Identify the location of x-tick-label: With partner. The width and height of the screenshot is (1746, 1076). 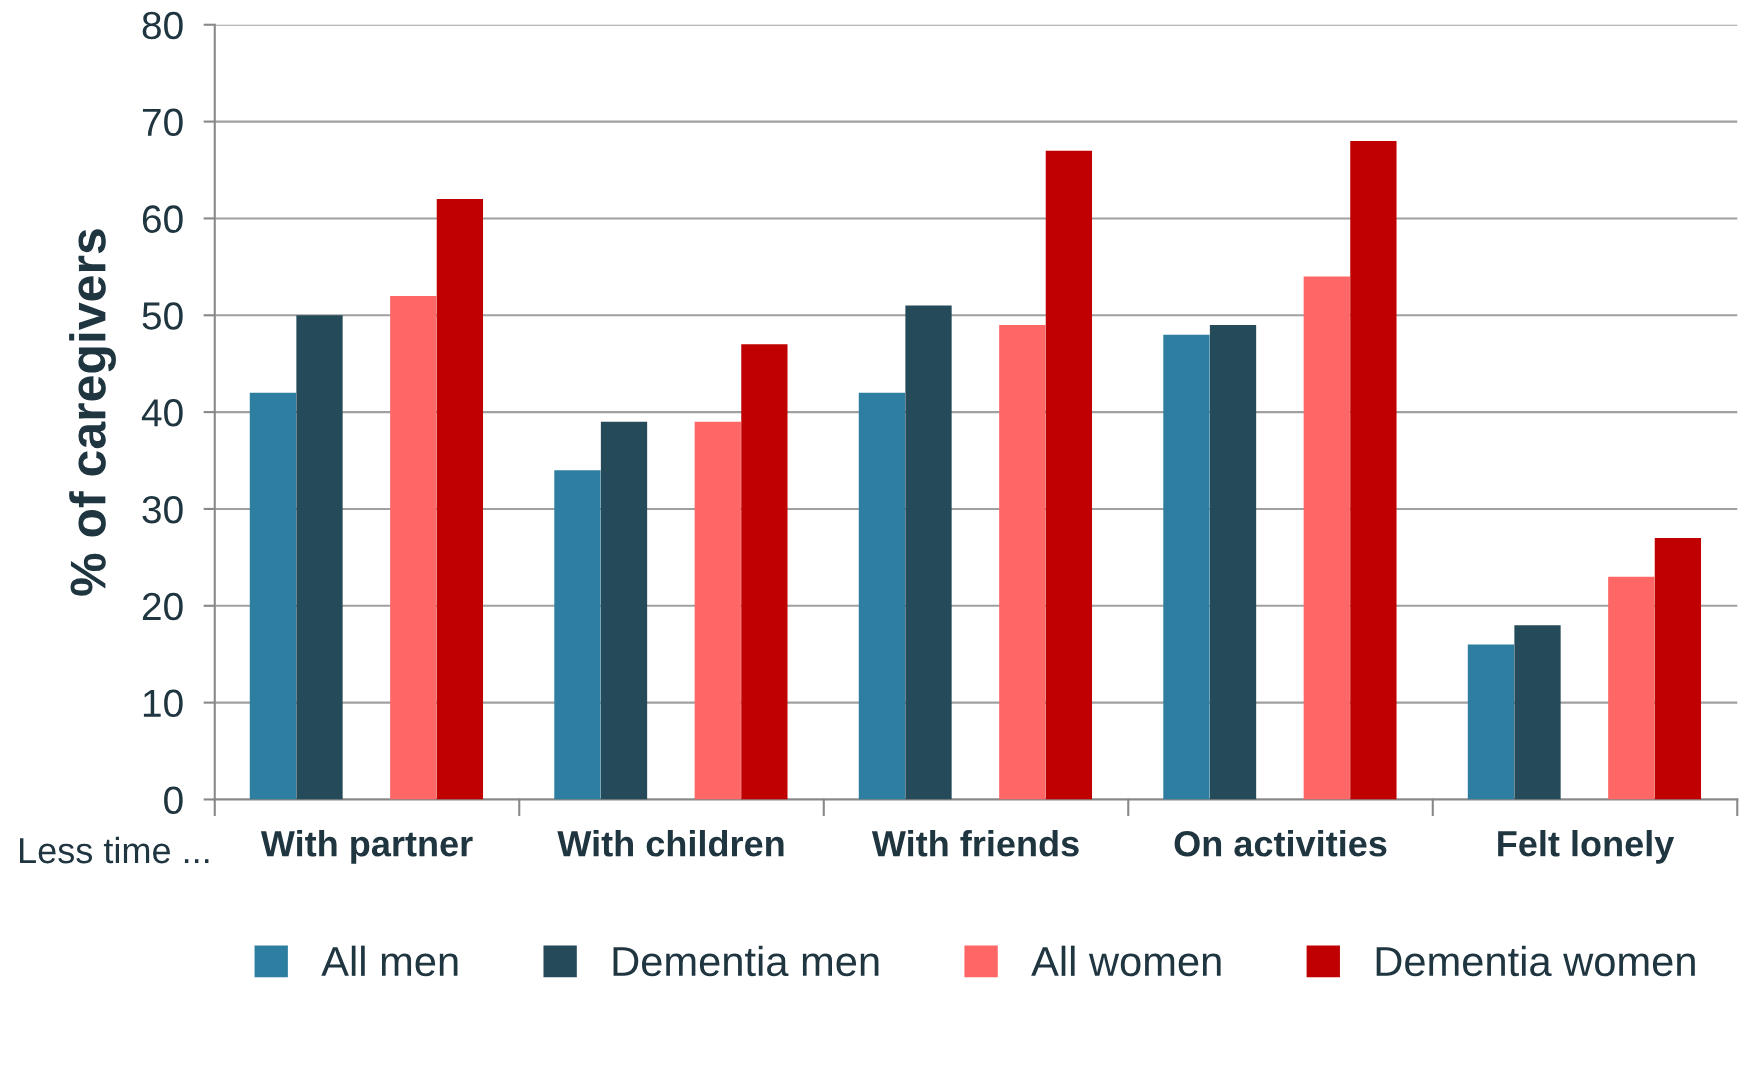
(366, 847).